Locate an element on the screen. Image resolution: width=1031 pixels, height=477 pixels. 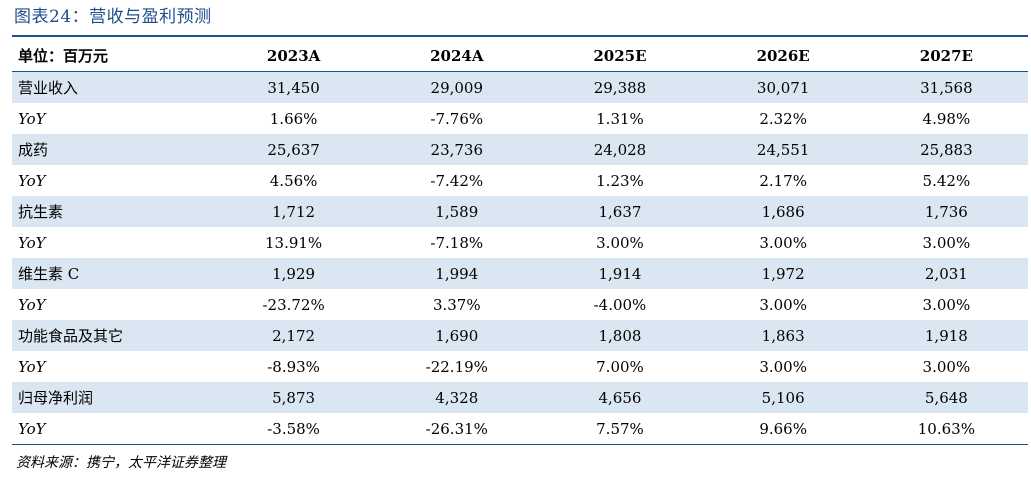
cell-value: 2,031 is located at coordinates (946, 273).